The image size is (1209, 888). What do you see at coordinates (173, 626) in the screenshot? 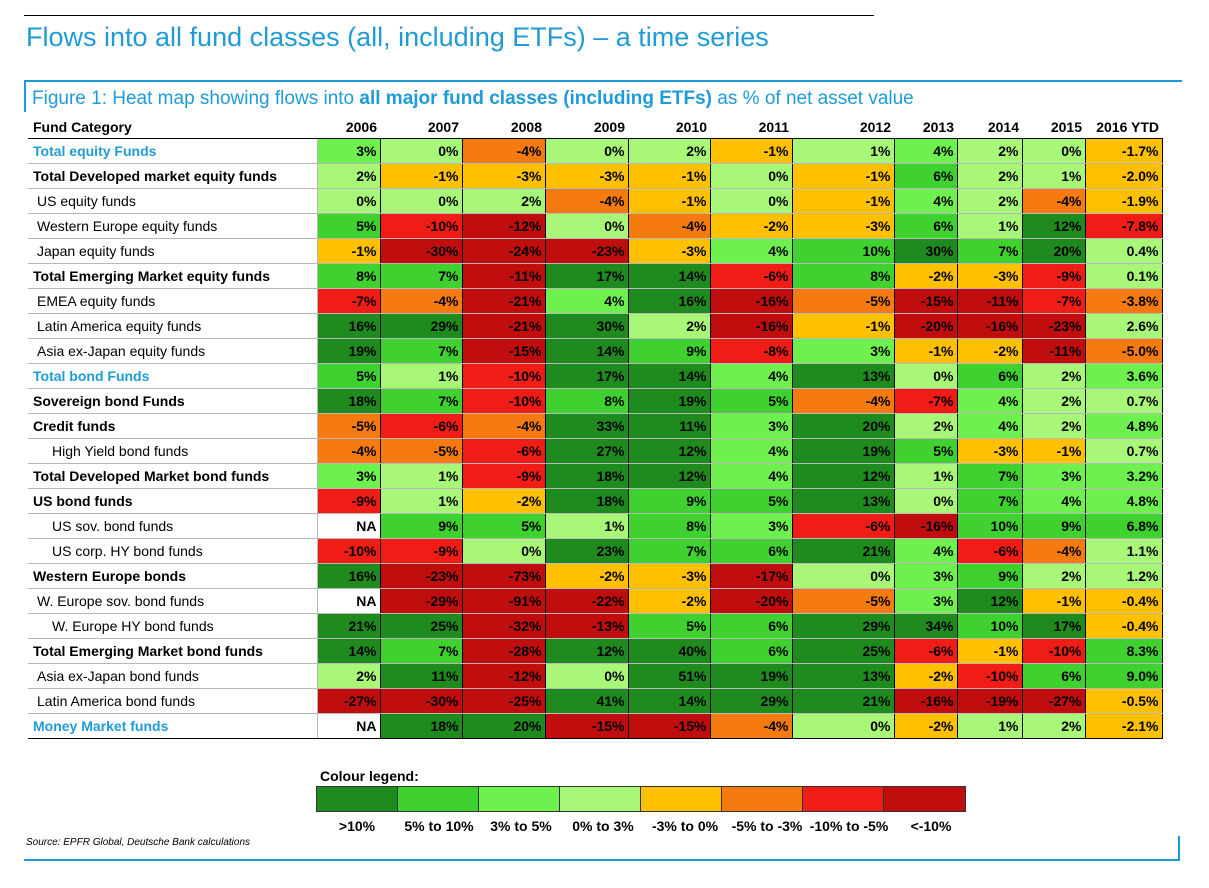
I see `row-label: W. Europe HY bond funds` at bounding box center [173, 626].